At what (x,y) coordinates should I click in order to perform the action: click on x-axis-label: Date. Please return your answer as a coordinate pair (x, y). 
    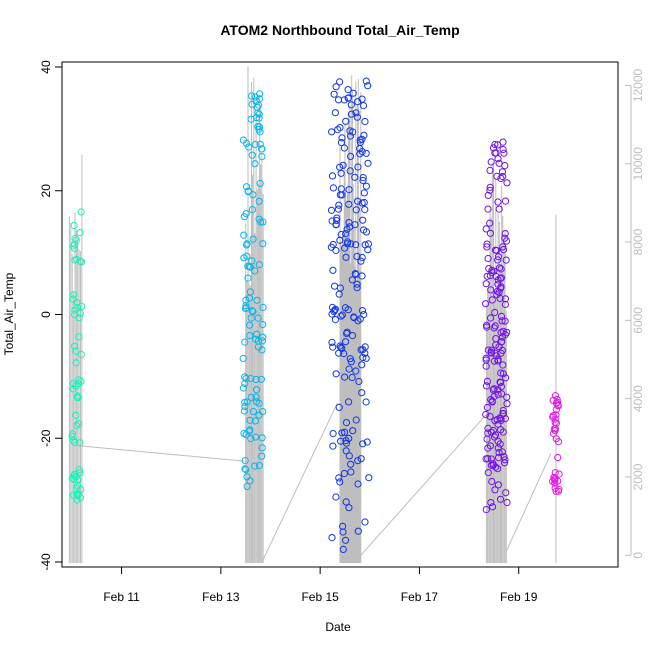
    Looking at the image, I should click on (338, 627).